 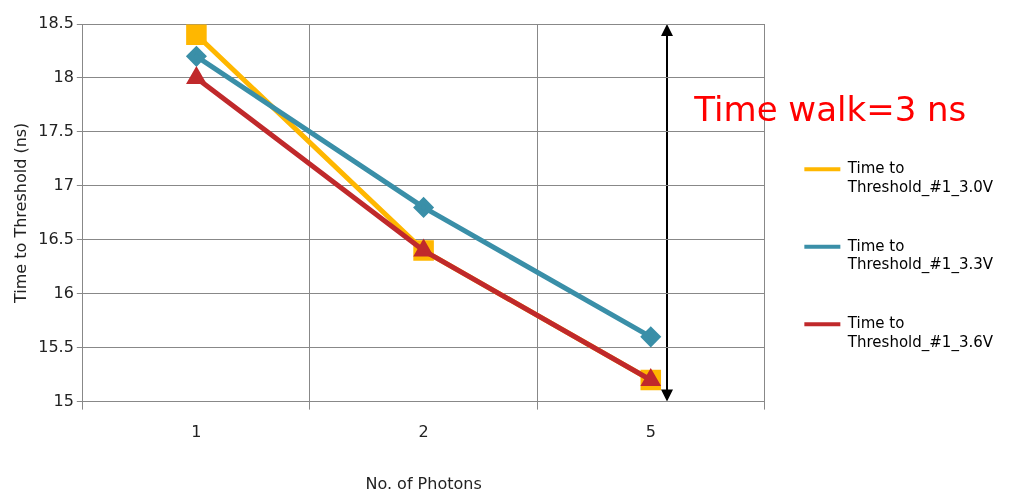 I want to click on y-tick-label: 17.5, so click(x=56, y=131).